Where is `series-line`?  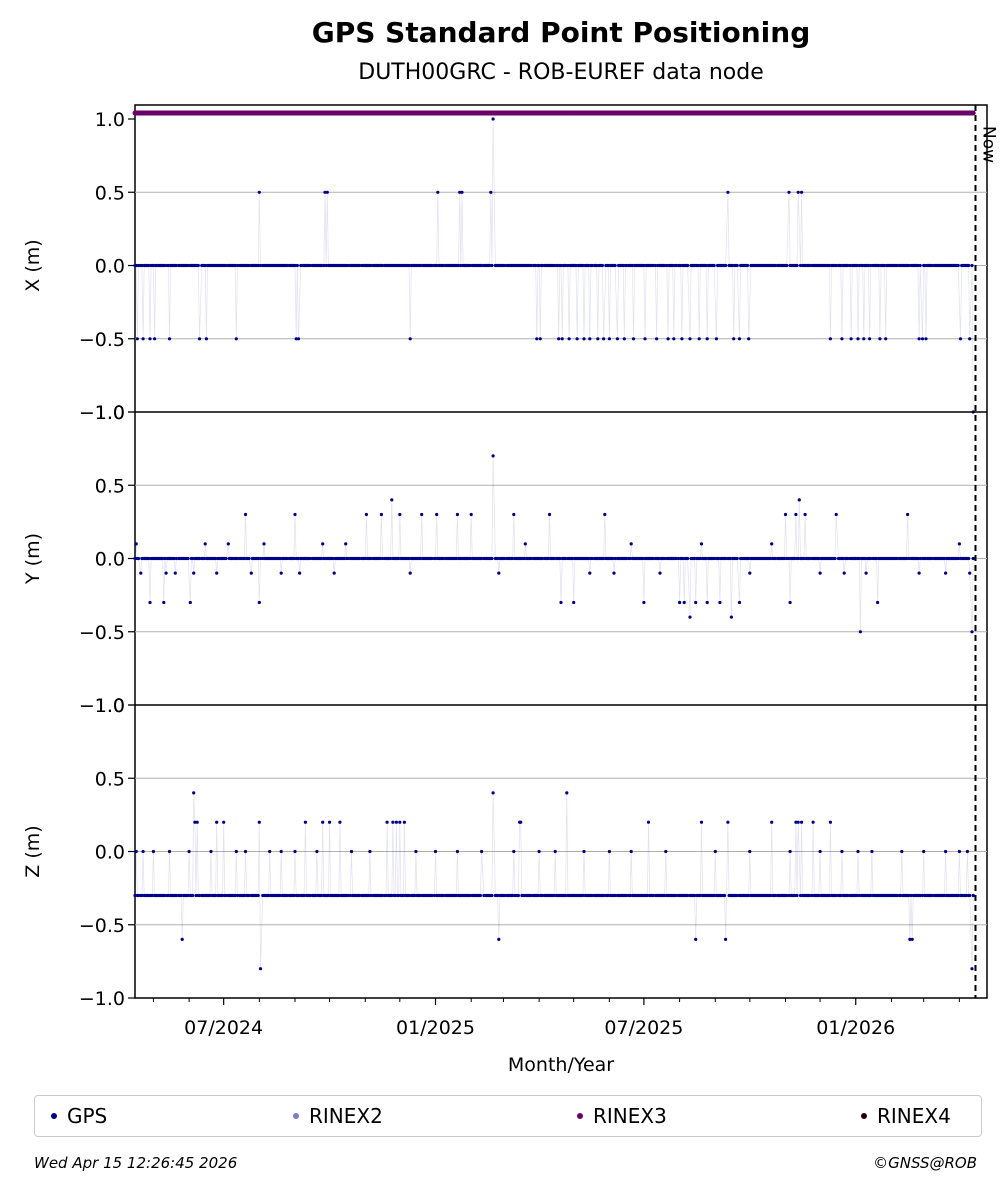 series-line is located at coordinates (554, 880).